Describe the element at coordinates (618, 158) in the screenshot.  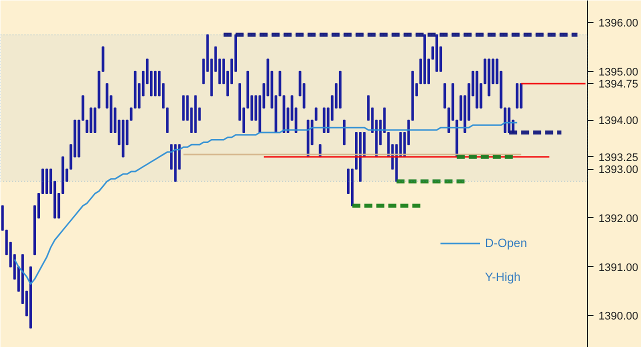
I see `y-tick-label: 1393.25` at that location.